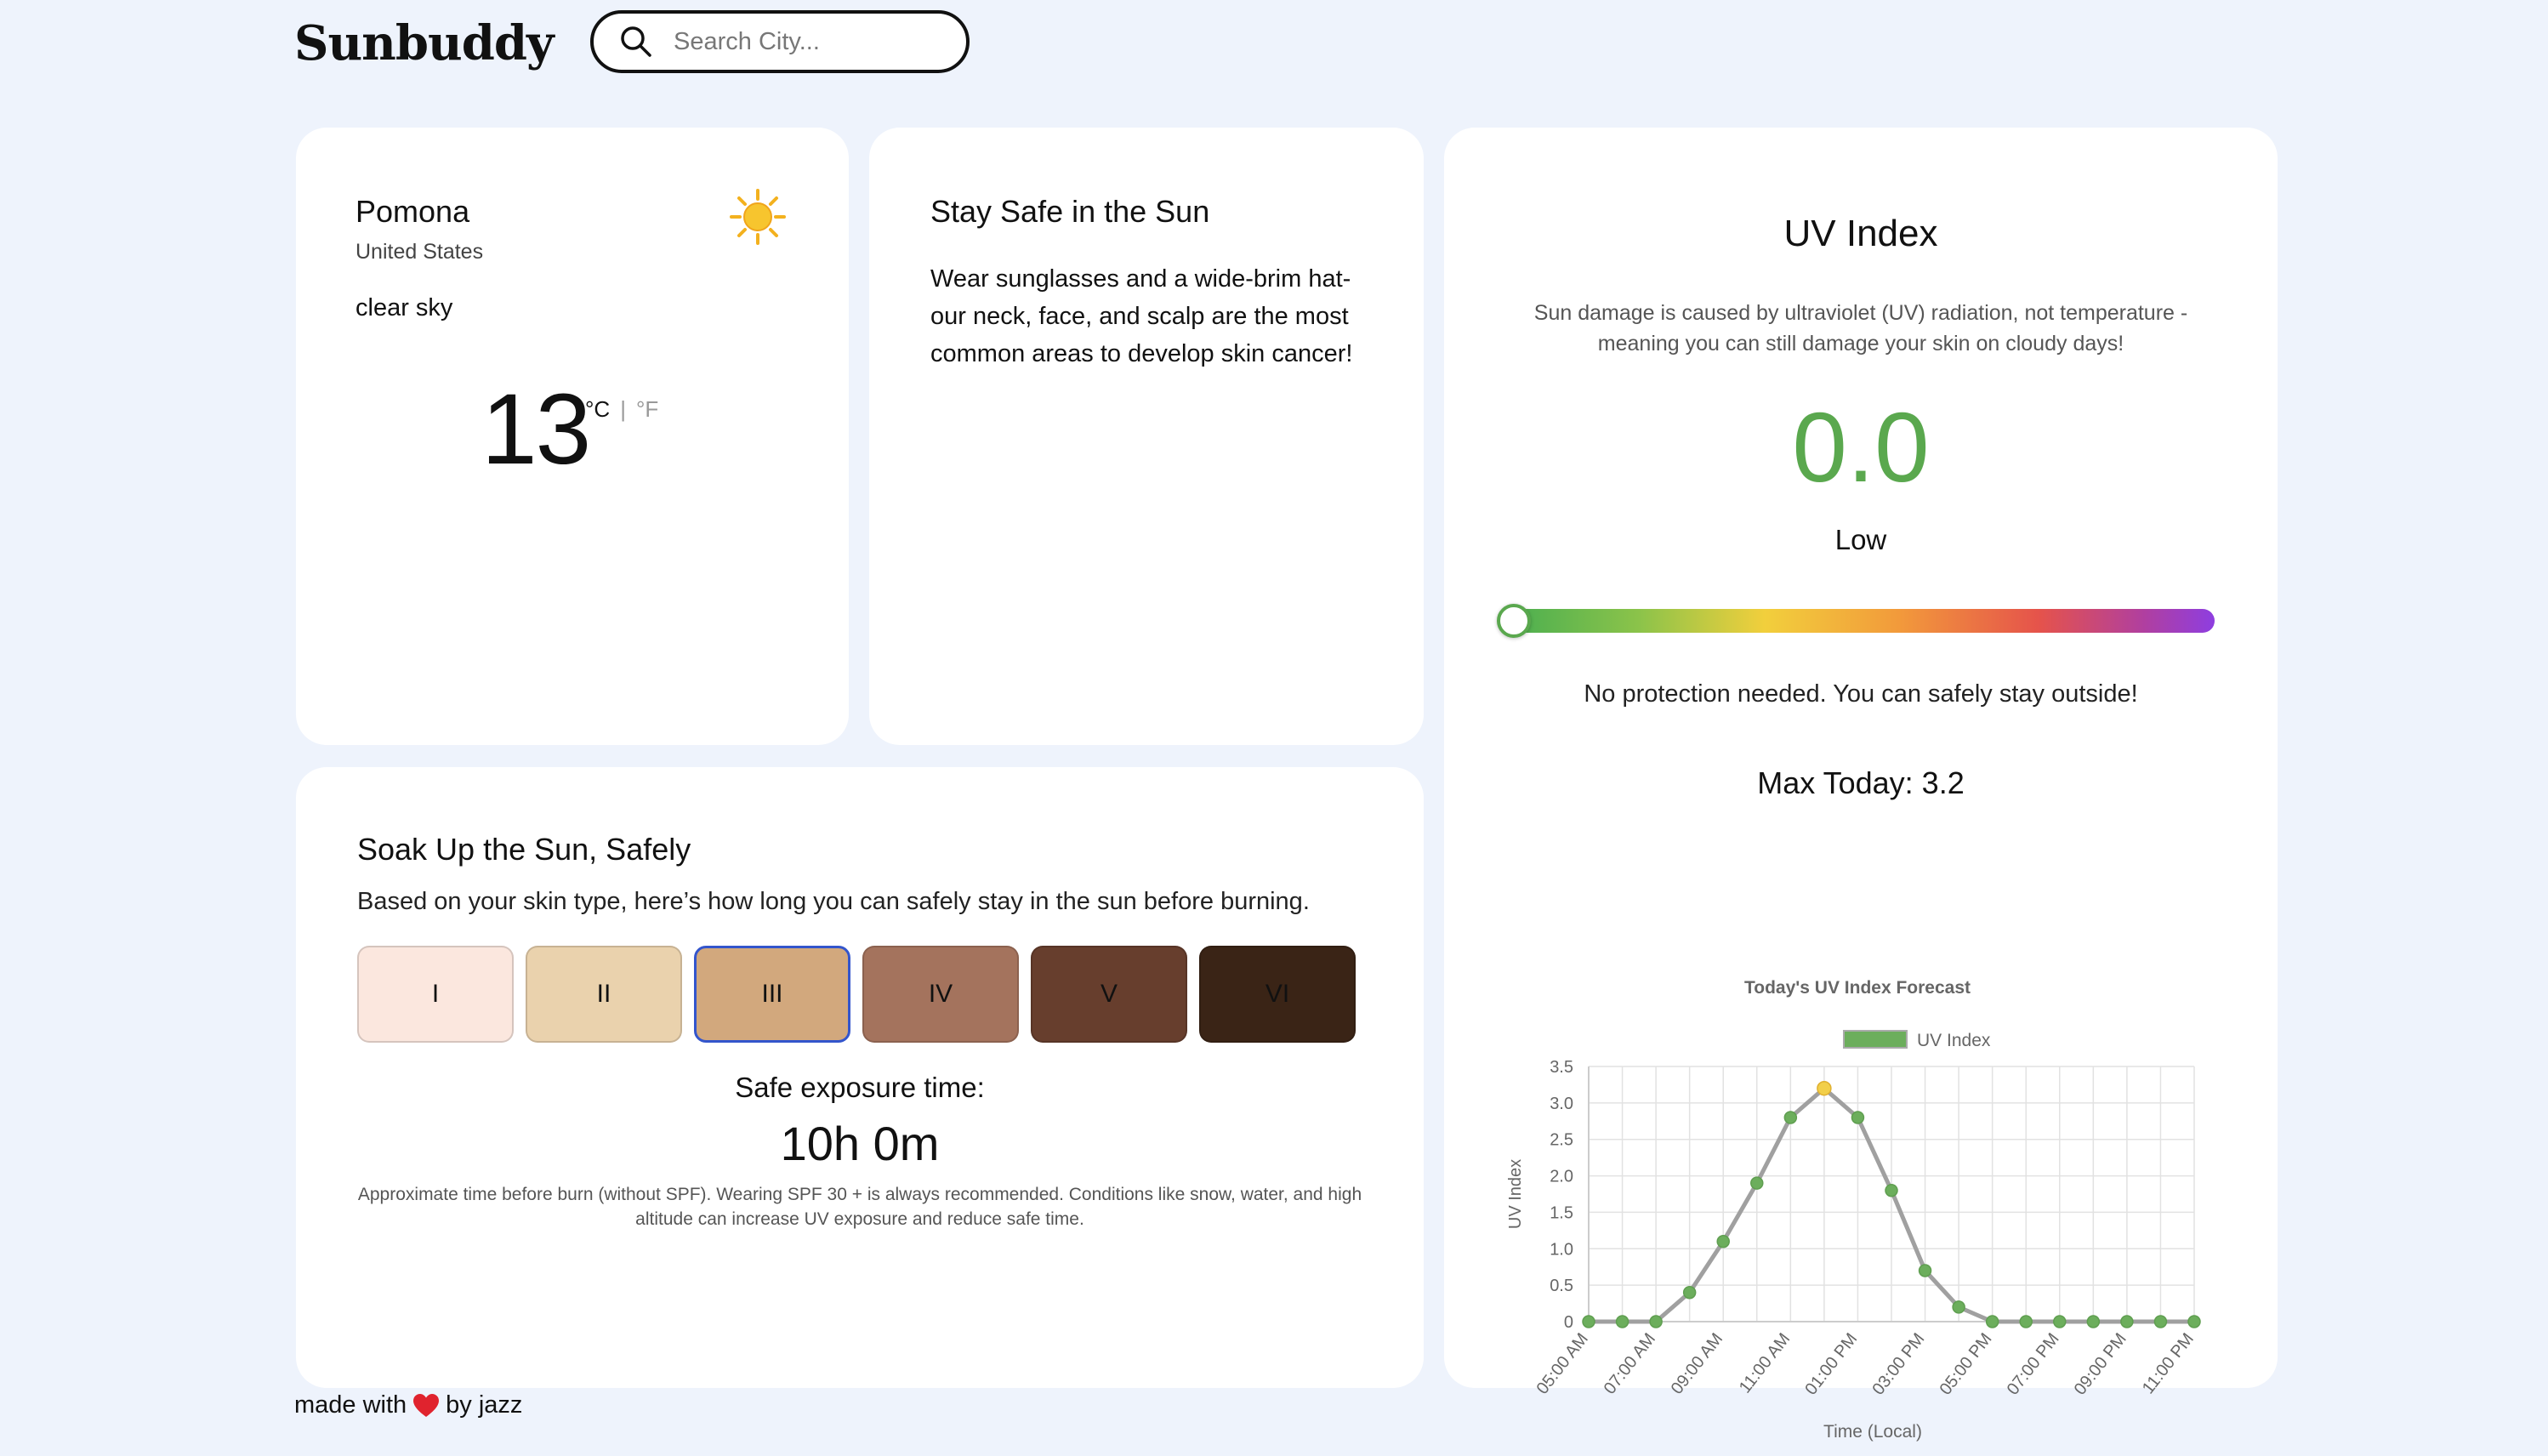  Describe the element at coordinates (860, 1143) in the screenshot. I see `exposure-value: 10h 0m` at that location.